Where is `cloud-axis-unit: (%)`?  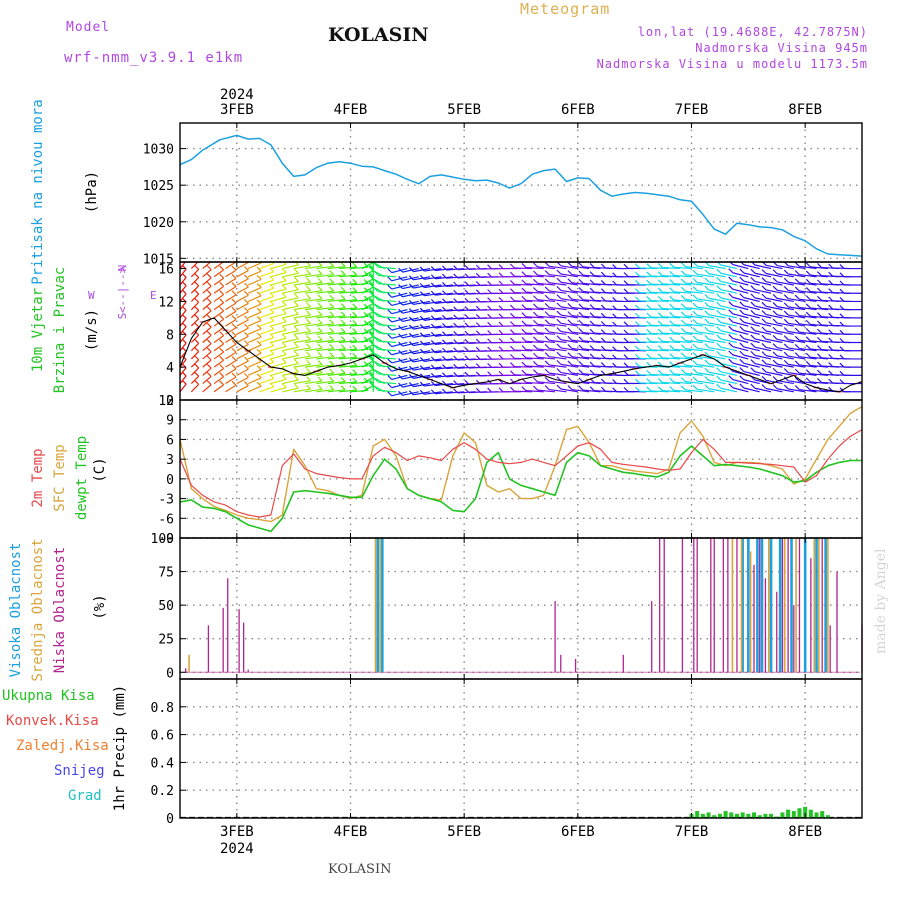 cloud-axis-unit: (%) is located at coordinates (100, 606).